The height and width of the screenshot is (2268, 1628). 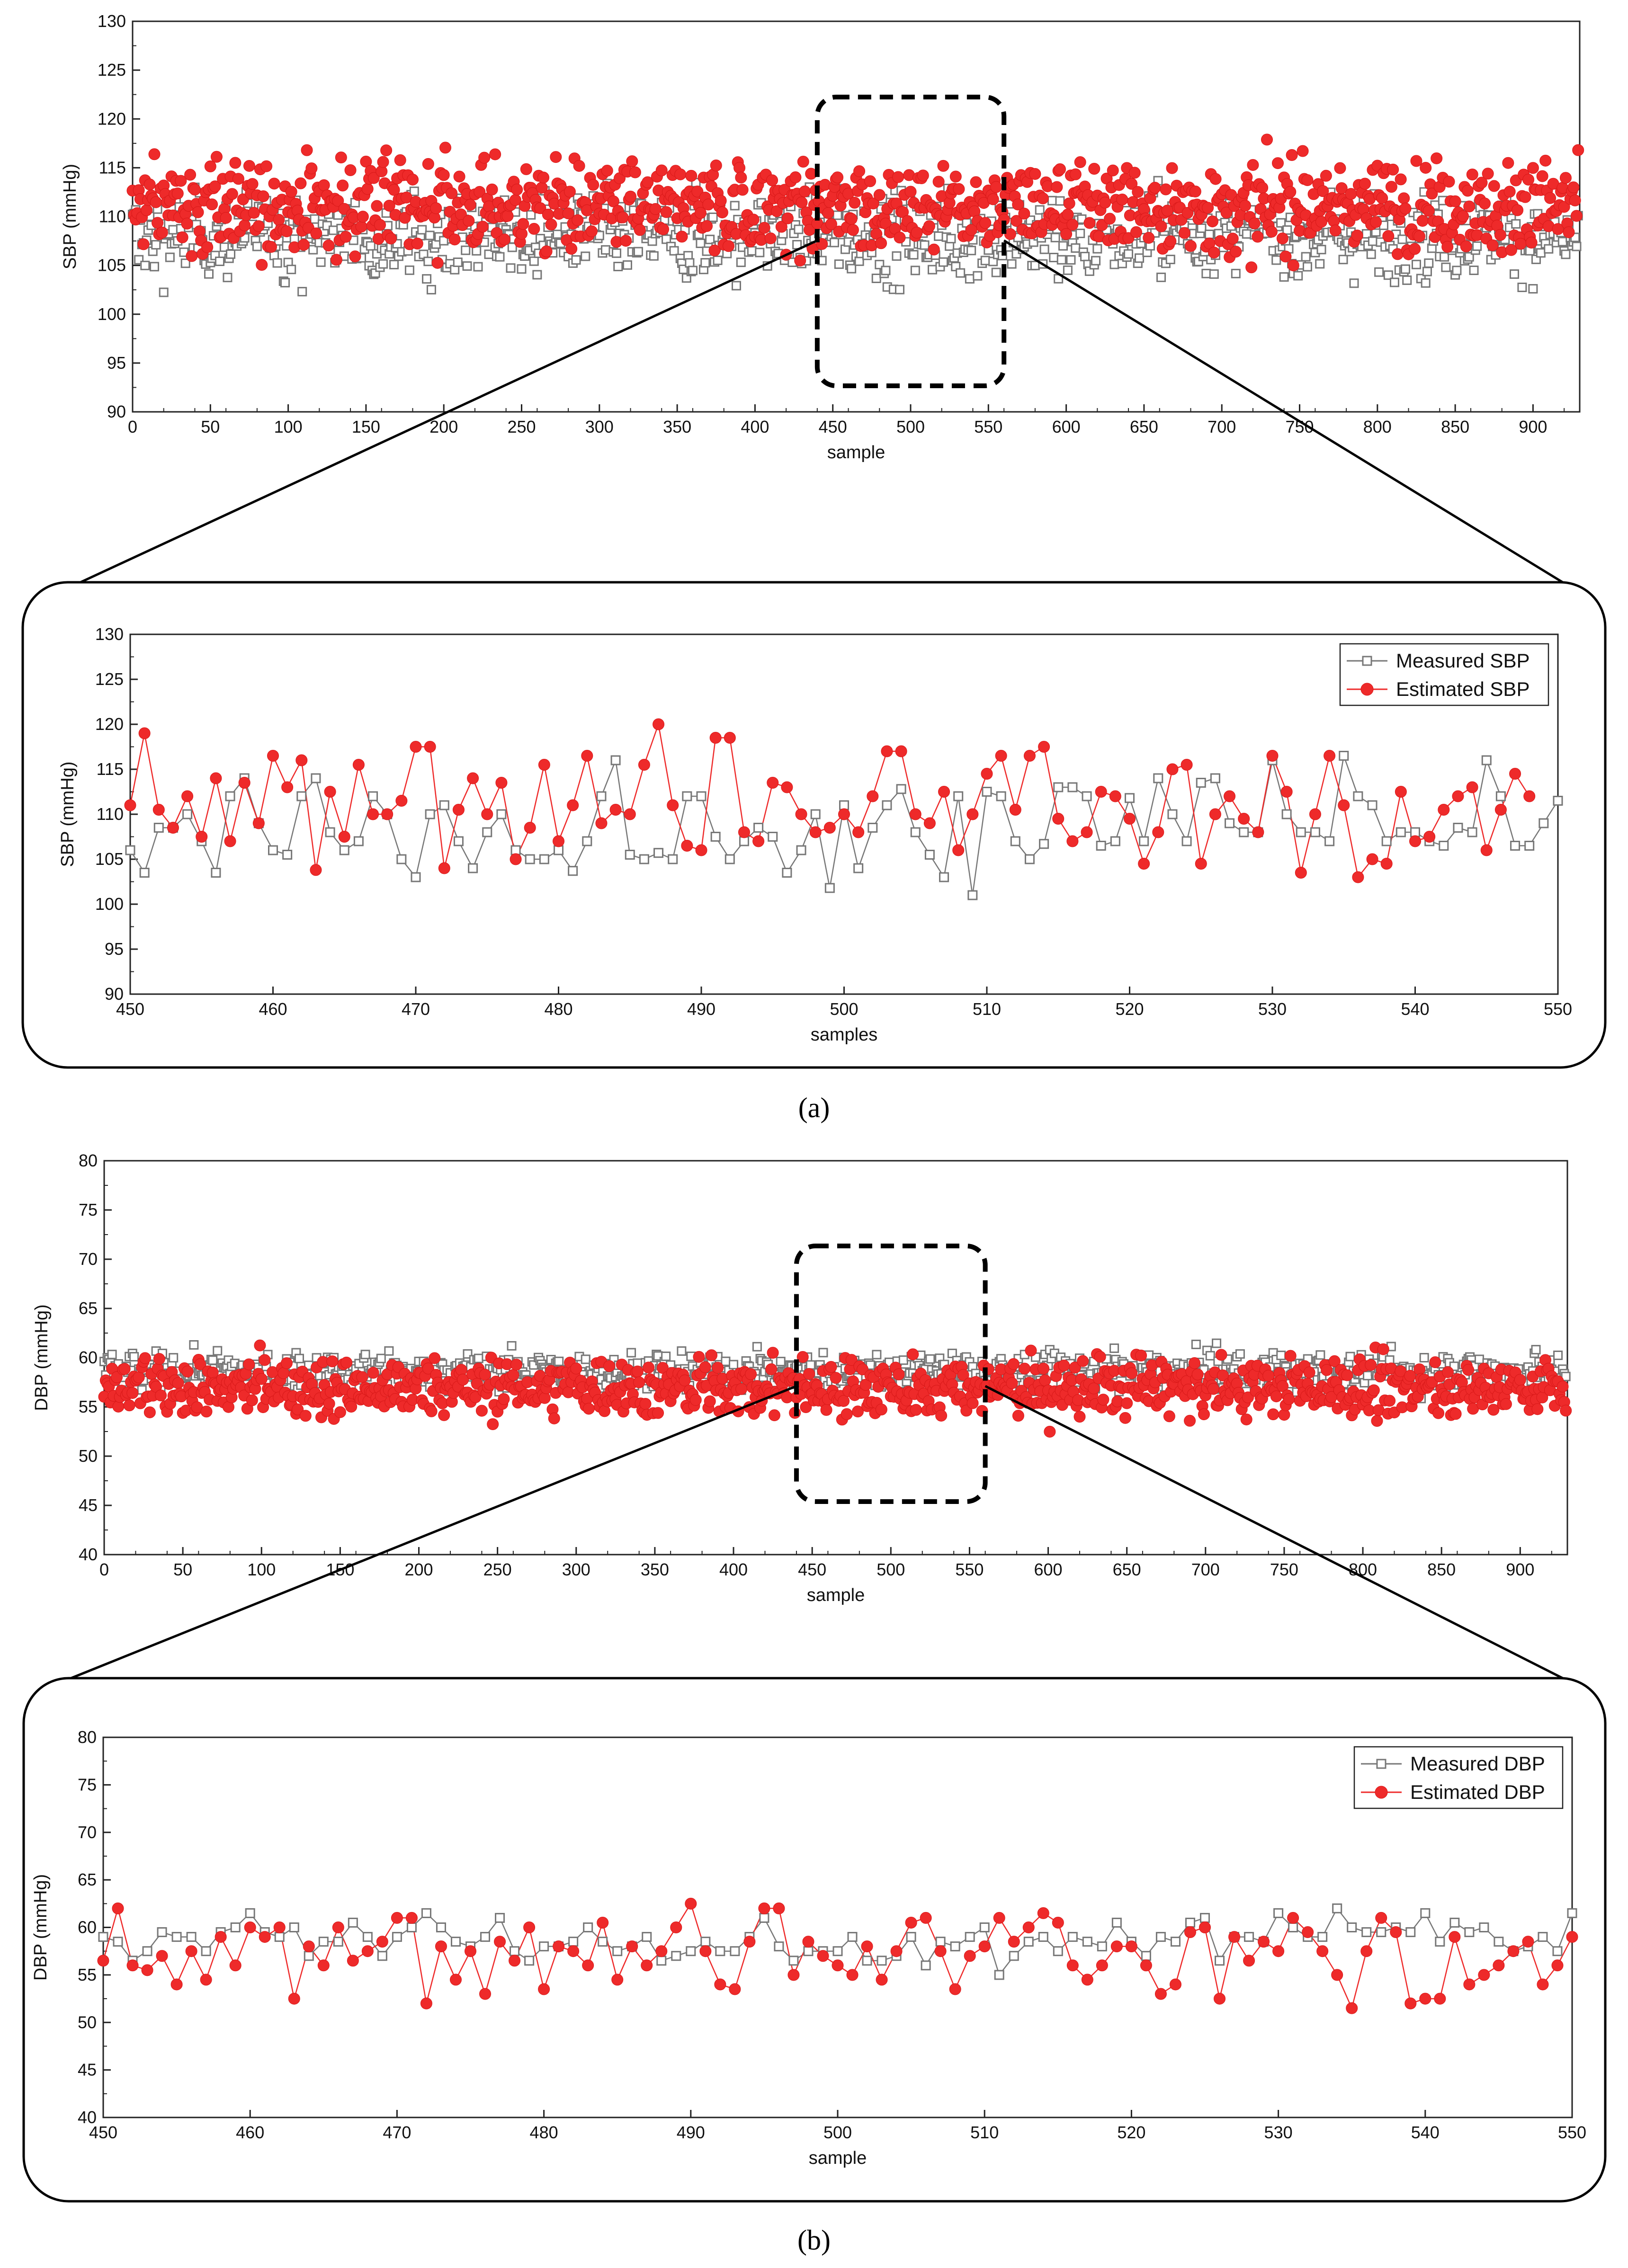 I want to click on legend-box, so click(x=1444, y=674).